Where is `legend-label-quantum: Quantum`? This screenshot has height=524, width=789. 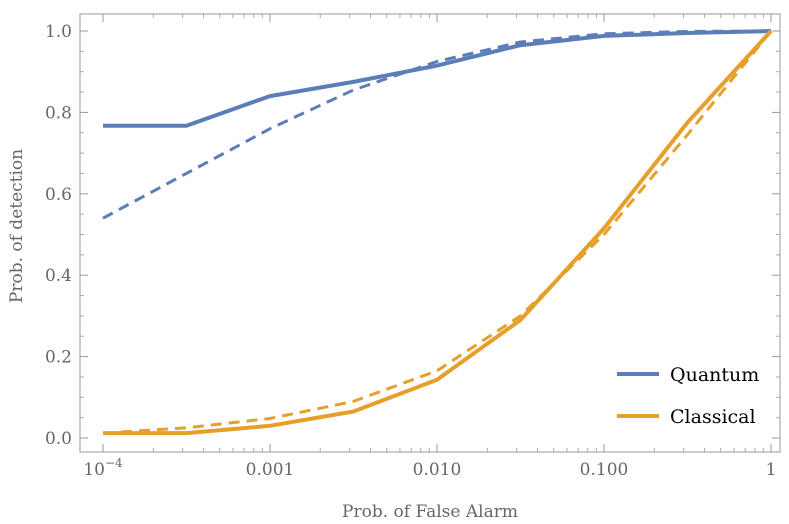
legend-label-quantum: Quantum is located at coordinates (714, 375).